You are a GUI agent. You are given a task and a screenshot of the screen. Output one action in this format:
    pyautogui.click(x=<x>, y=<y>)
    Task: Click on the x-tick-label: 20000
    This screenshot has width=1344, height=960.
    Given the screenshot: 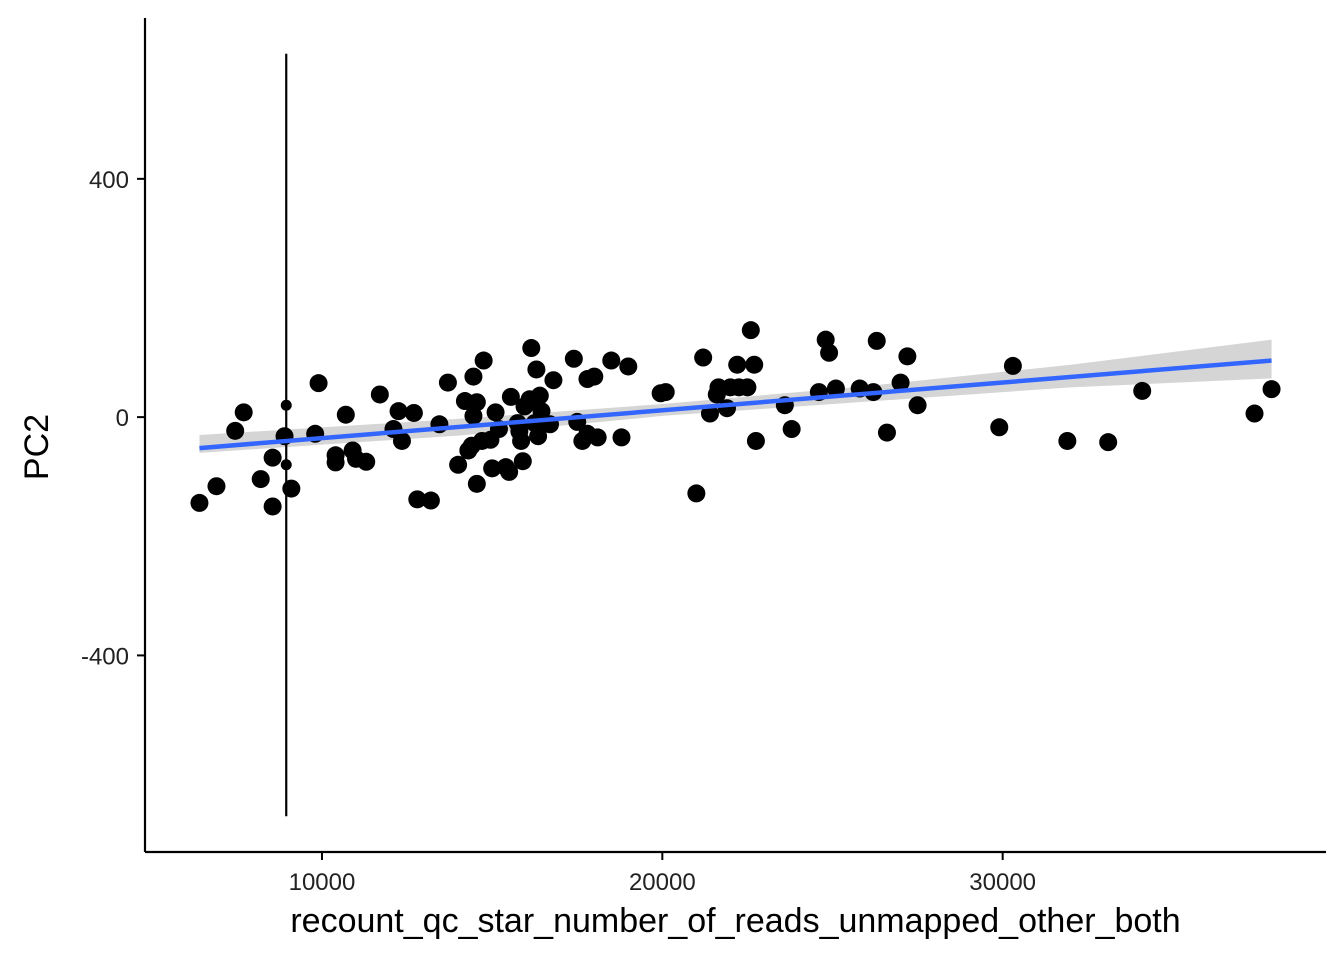 What is the action you would take?
    pyautogui.click(x=662, y=882)
    